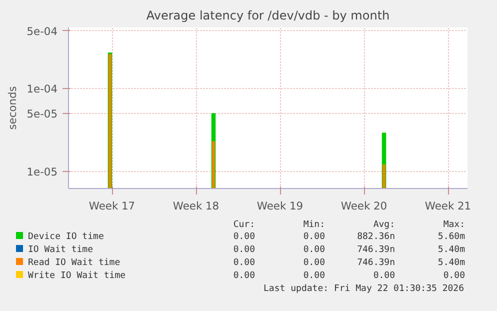 The width and height of the screenshot is (497, 311). Describe the element at coordinates (42, 31) in the screenshot. I see `y-tick-label: 5e-04` at that location.